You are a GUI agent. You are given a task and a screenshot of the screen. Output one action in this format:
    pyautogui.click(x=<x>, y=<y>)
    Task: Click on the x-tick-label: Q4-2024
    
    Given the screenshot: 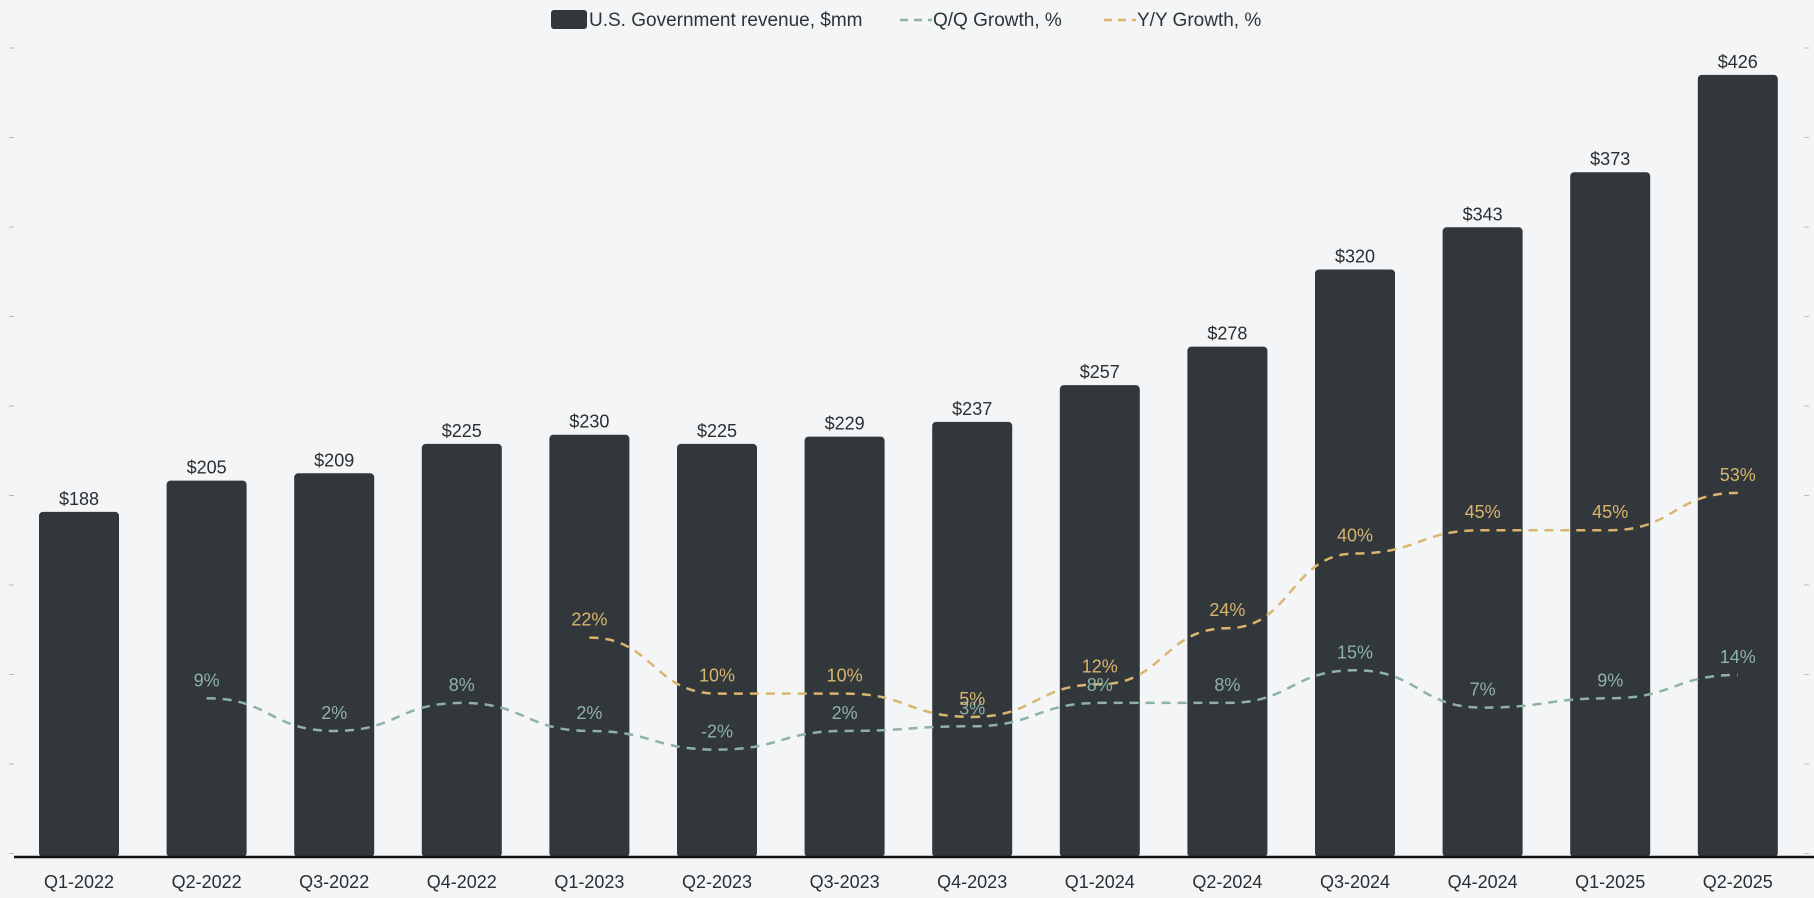 What is the action you would take?
    pyautogui.click(x=1483, y=882)
    